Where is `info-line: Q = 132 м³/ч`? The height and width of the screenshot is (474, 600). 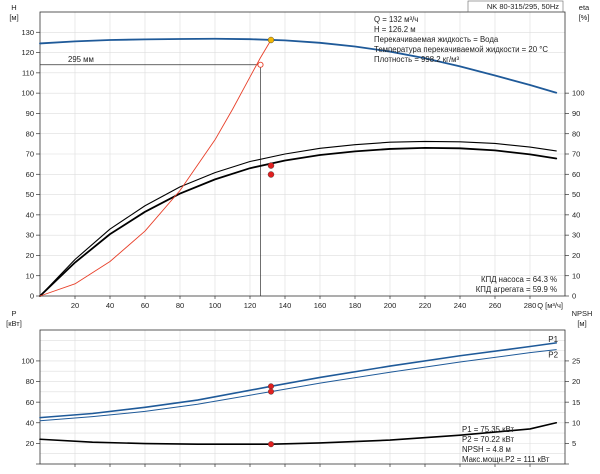 info-line: Q = 132 м³/ч is located at coordinates (396, 19).